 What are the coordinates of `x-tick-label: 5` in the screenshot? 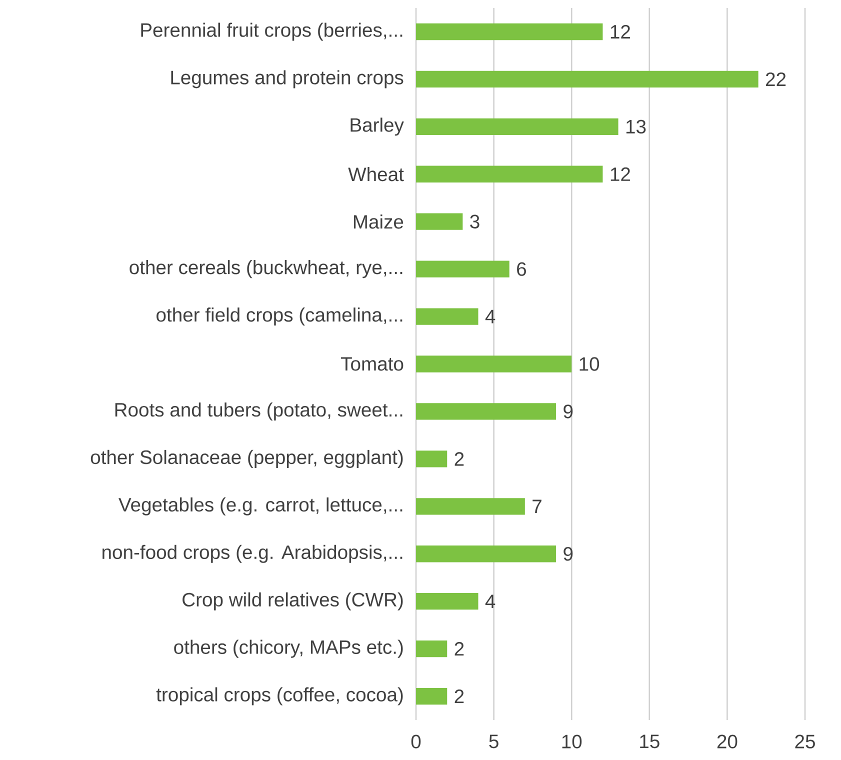 It's located at (493, 741).